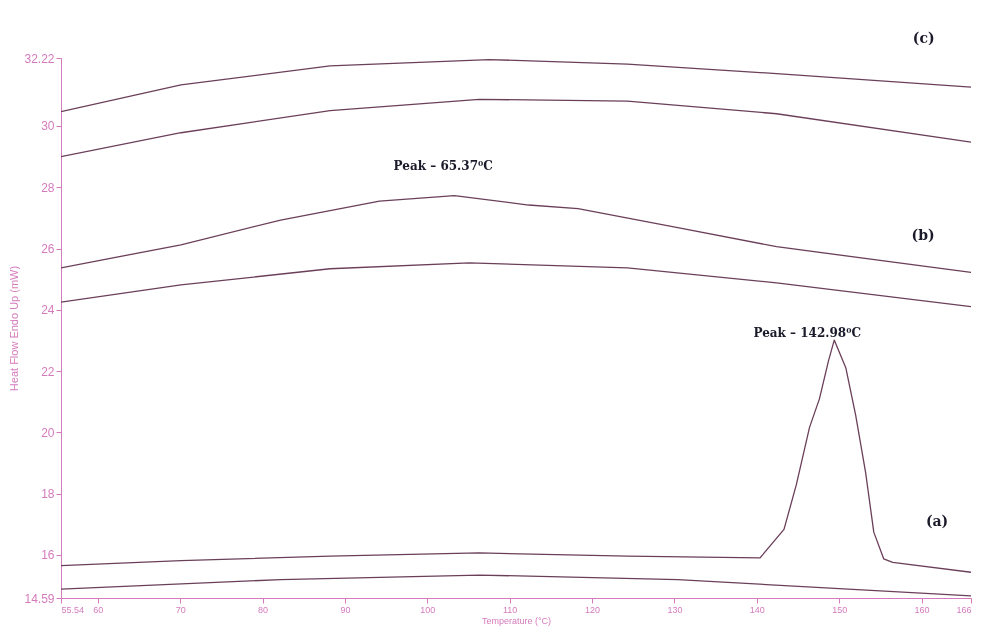 Image resolution: width=1002 pixels, height=636 pixels. I want to click on annotation: (b), so click(923, 235).